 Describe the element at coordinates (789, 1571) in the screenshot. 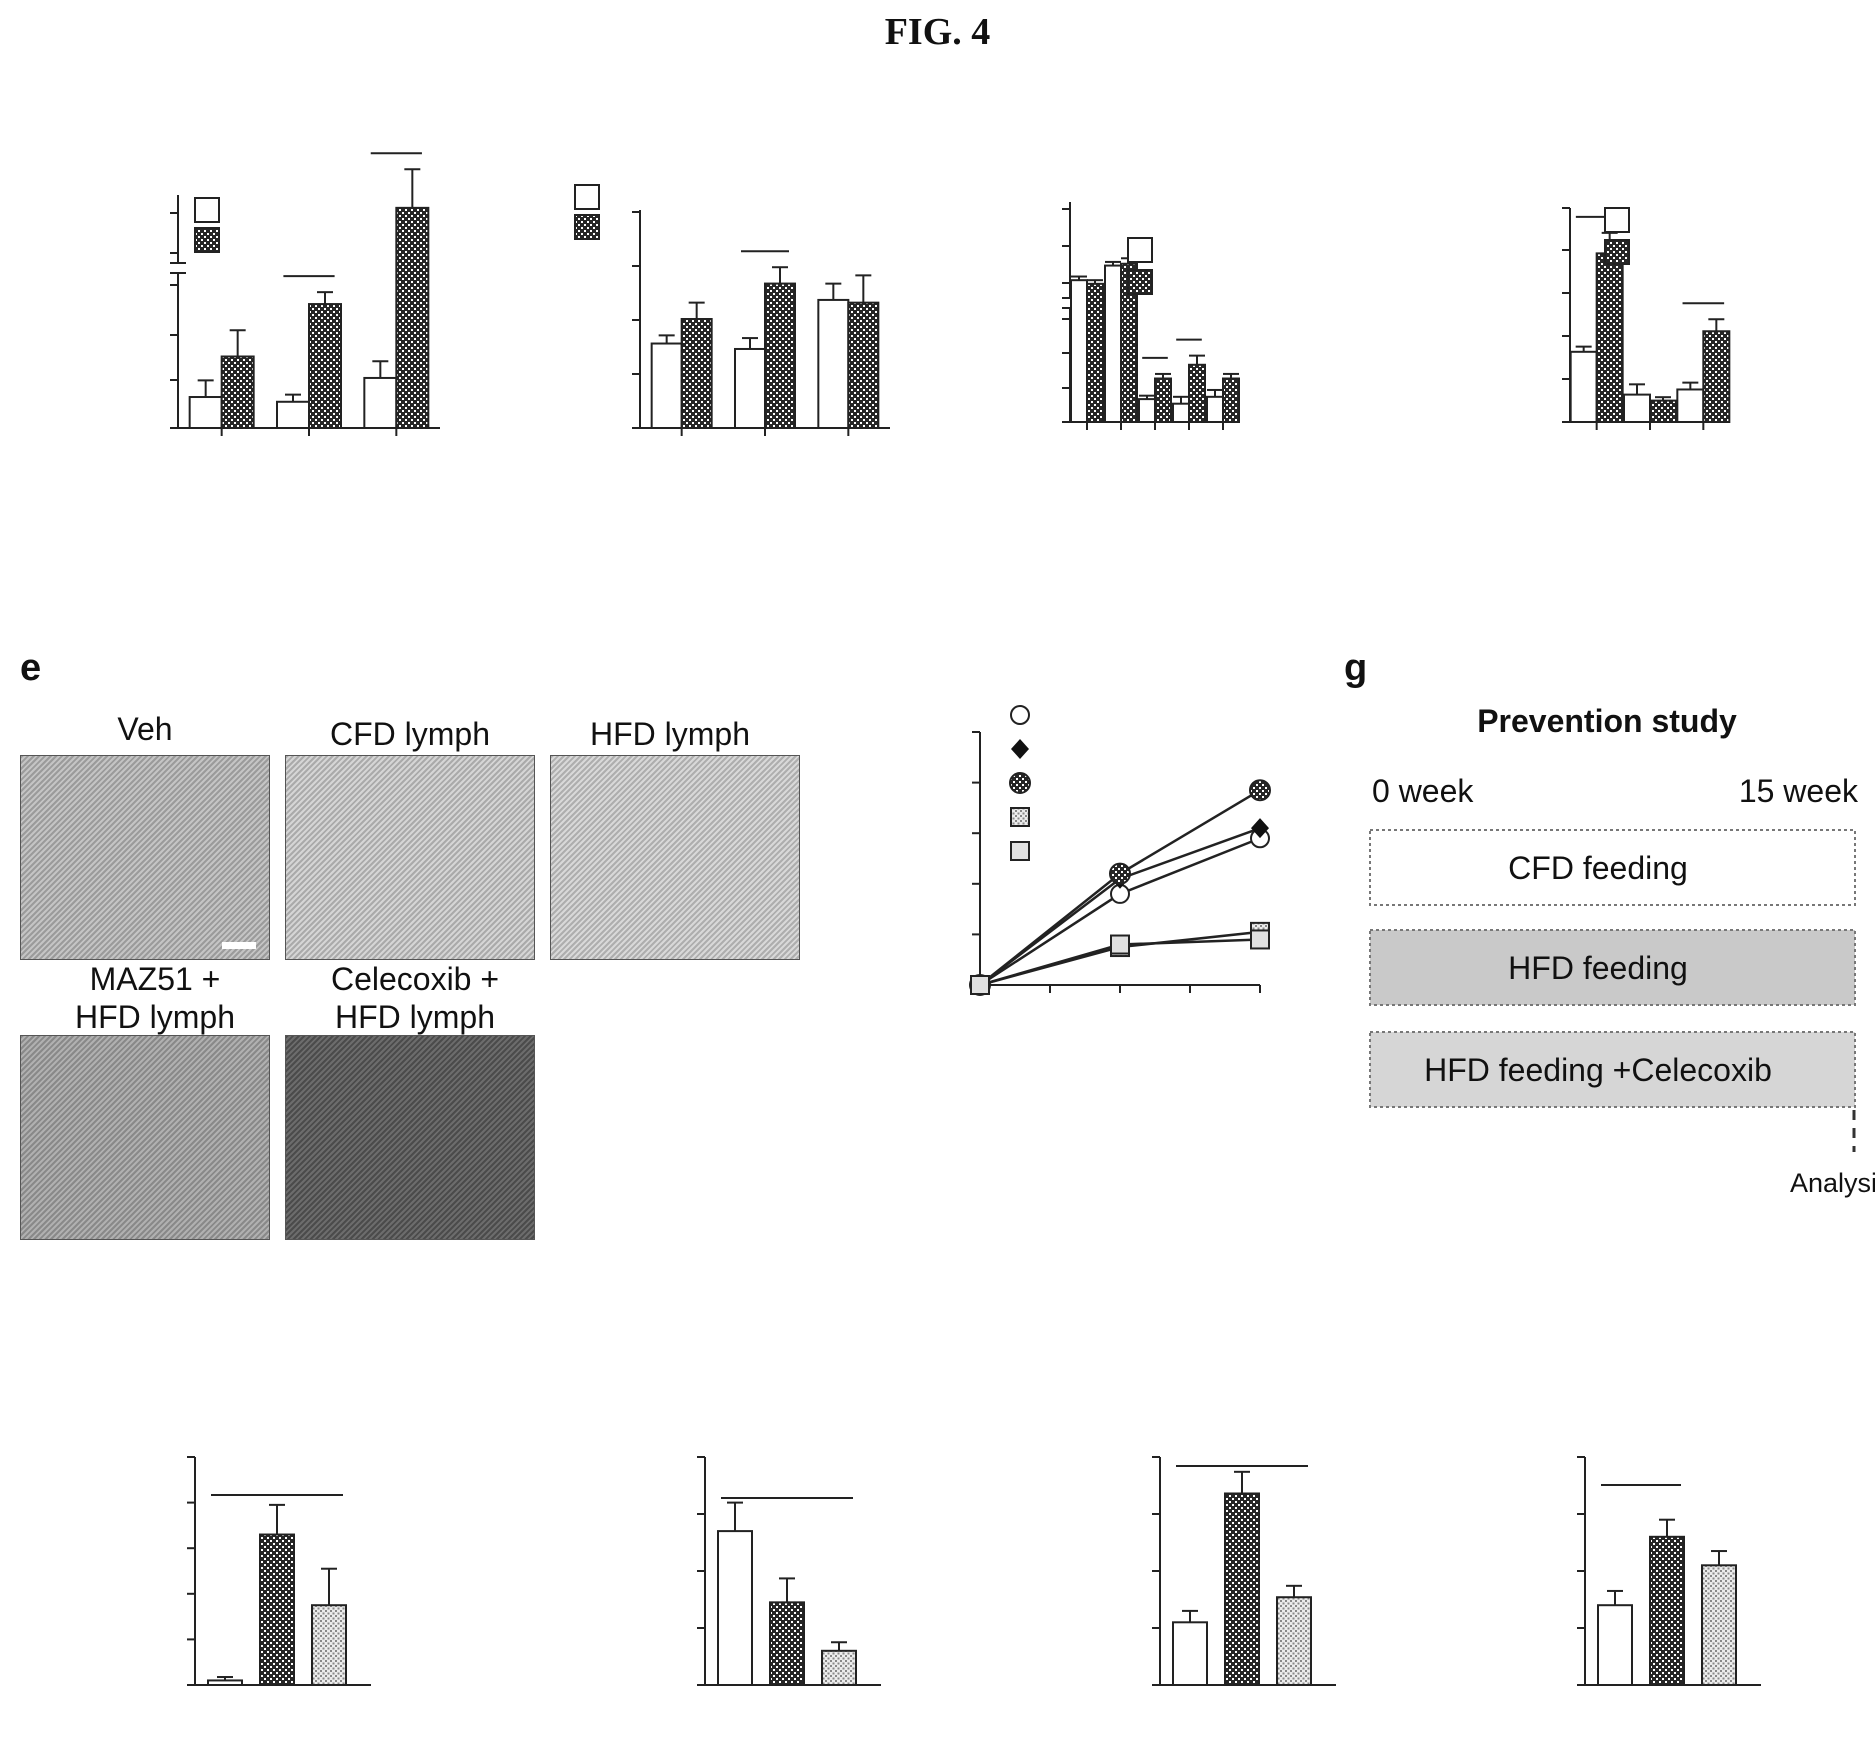

I see `panel-i-chart` at that location.